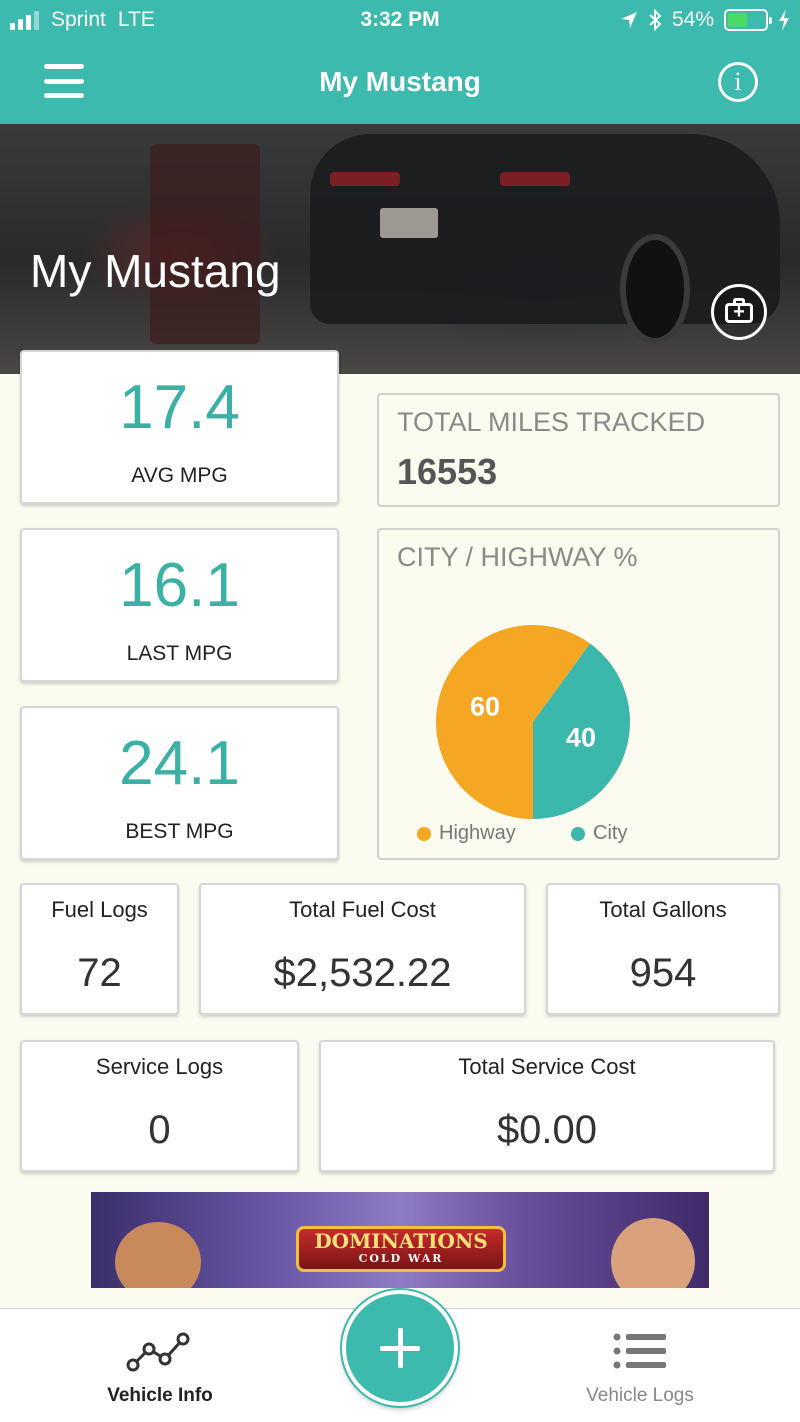 This screenshot has width=800, height=1422. I want to click on list-icon, so click(639, 1351).